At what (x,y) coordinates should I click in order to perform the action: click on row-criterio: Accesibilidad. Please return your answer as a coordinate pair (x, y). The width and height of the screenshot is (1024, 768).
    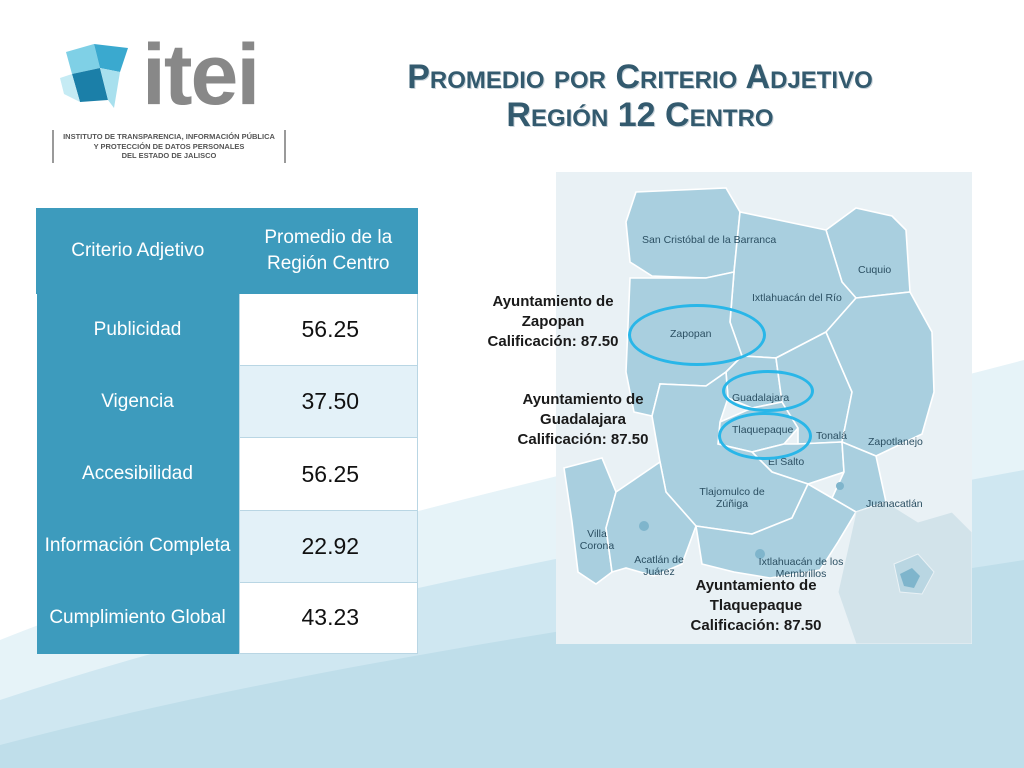
    Looking at the image, I should click on (137, 474).